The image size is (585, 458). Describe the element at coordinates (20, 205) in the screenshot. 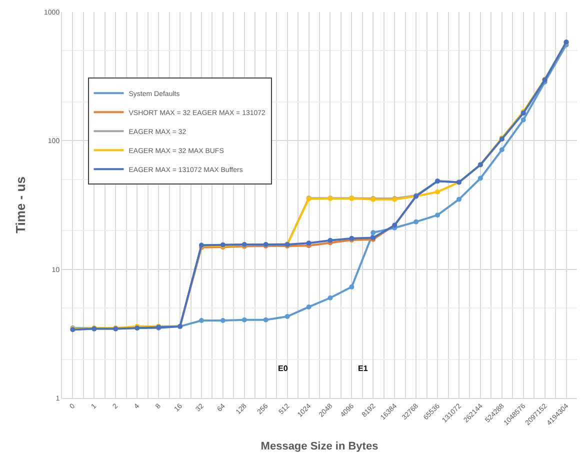

I see `y-axis-title: Time - us` at that location.